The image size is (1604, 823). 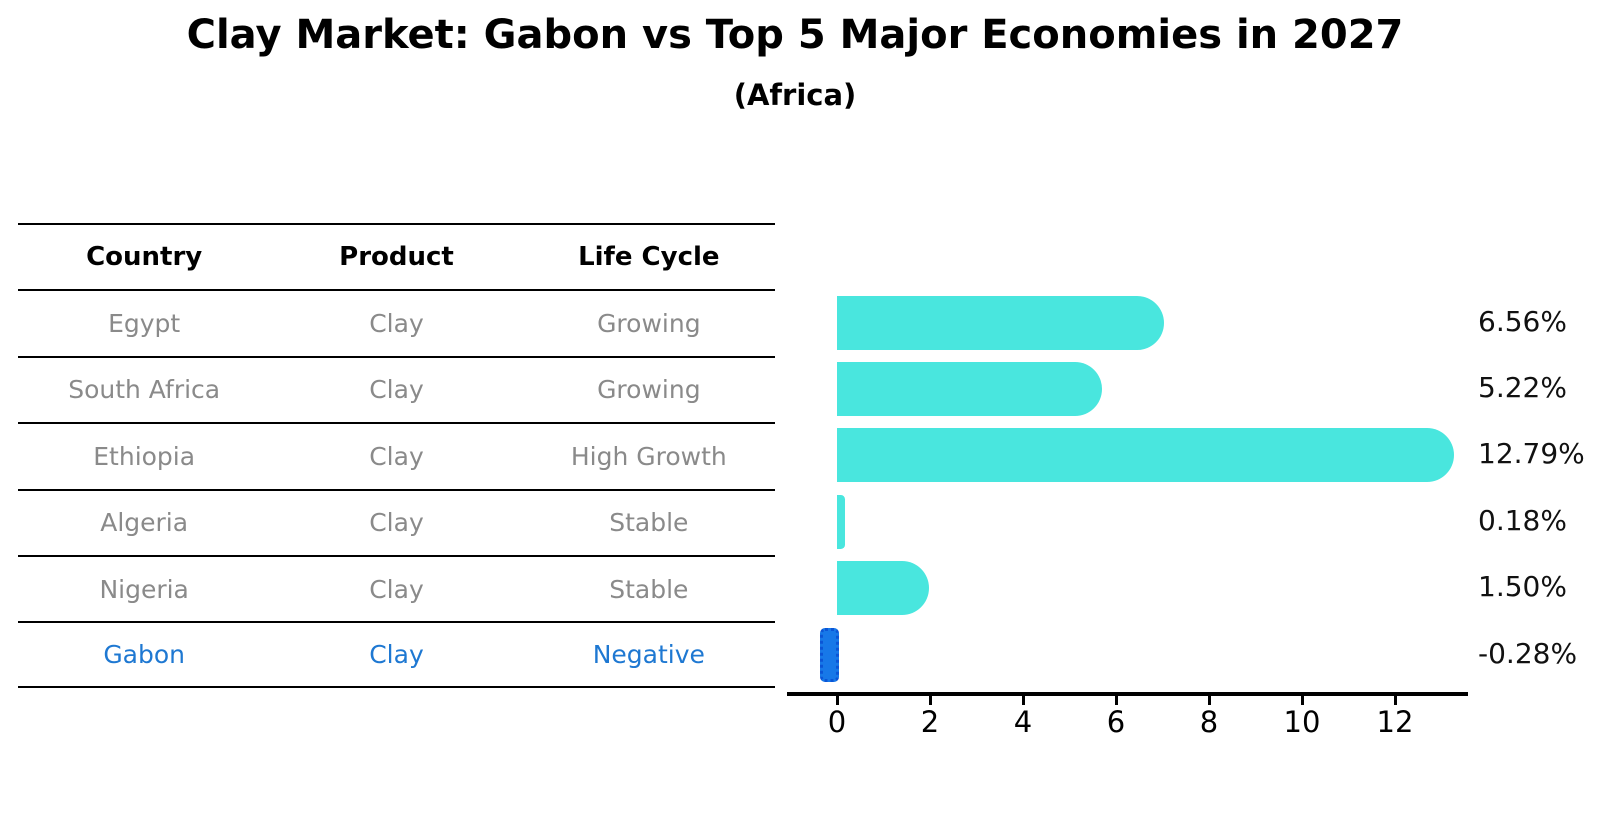 I want to click on table-row: South Africa Clay Growing, so click(x=396, y=388).